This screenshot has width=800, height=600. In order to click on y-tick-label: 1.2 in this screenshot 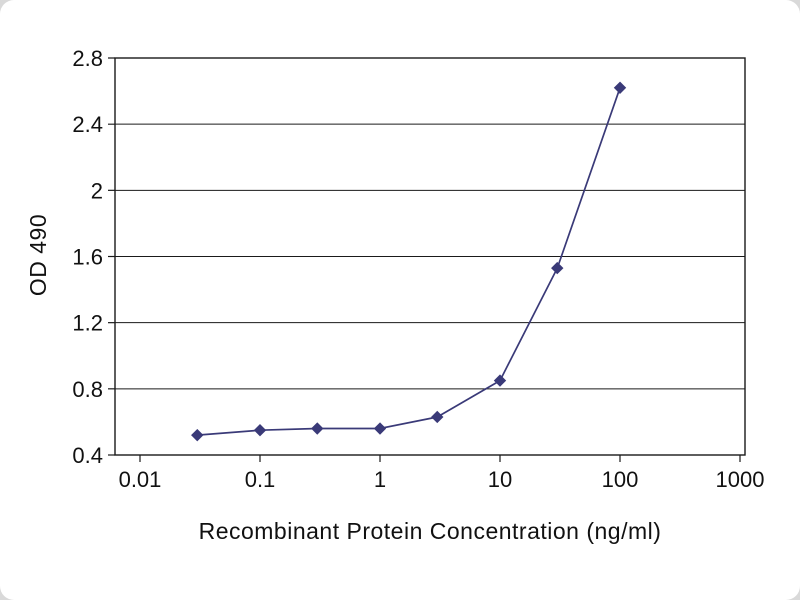, I will do `click(87, 323)`.